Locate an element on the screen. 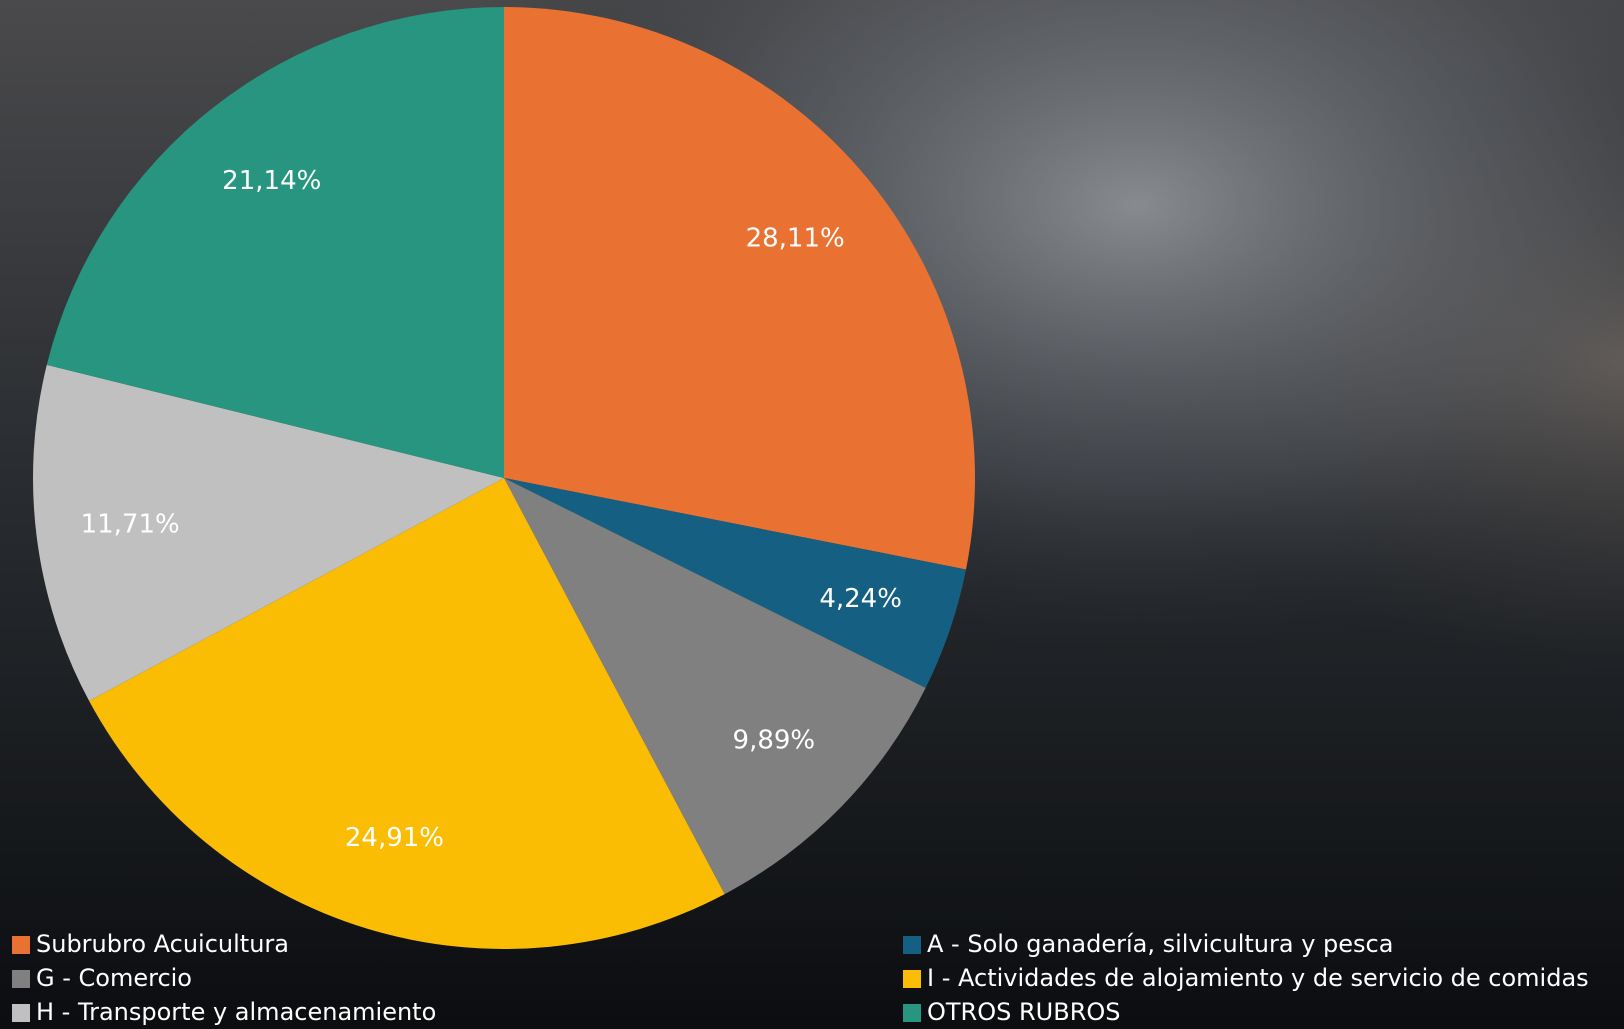  data-label: 4,24% is located at coordinates (860, 599).